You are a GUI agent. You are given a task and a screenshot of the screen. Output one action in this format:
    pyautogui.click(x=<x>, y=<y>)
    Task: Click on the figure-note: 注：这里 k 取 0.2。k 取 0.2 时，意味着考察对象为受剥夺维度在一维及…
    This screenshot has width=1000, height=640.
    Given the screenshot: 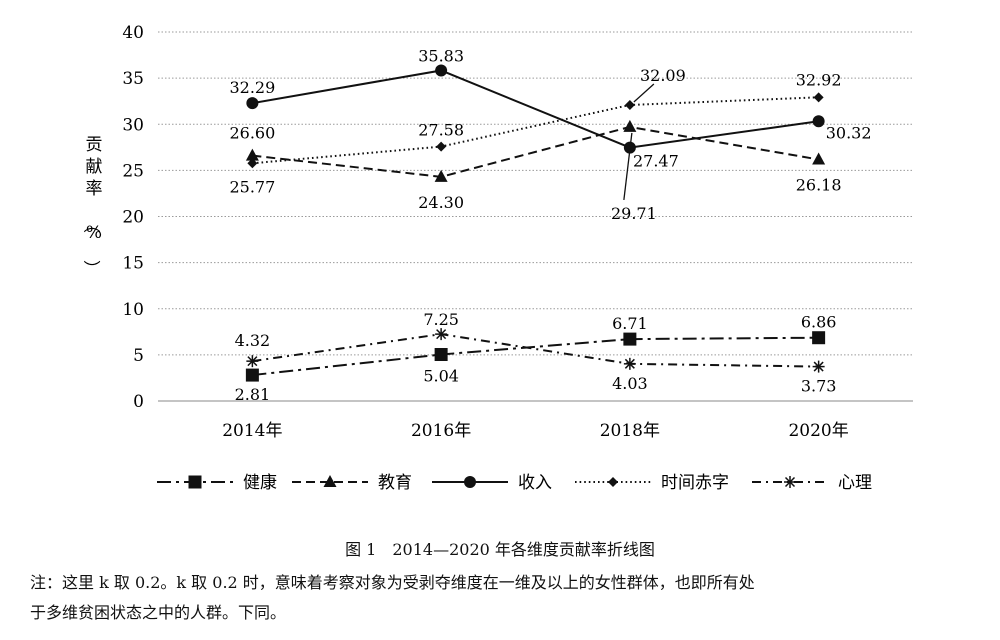 What is the action you would take?
    pyautogui.click(x=510, y=598)
    